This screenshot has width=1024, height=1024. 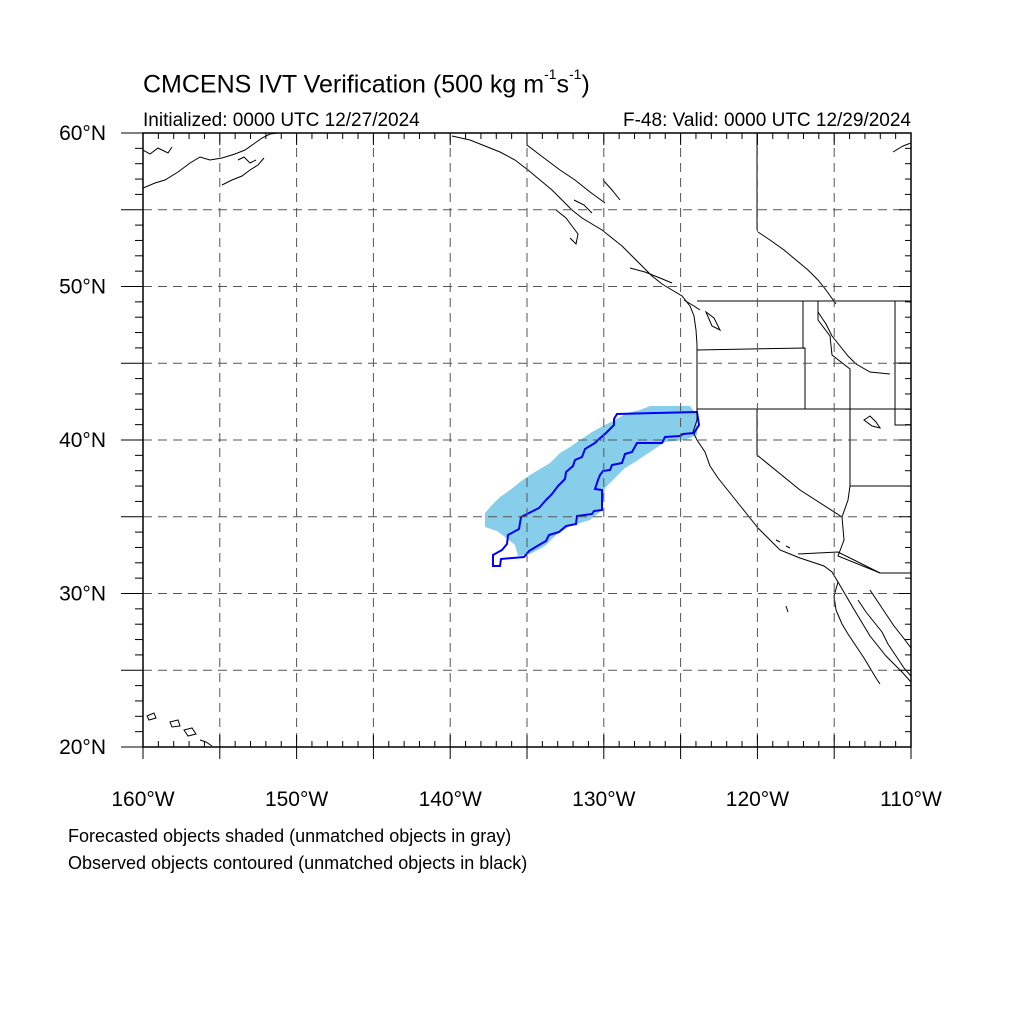 I want to click on initialized-time: Initialized: 0000 UTC 12/27/2024, so click(x=281, y=120).